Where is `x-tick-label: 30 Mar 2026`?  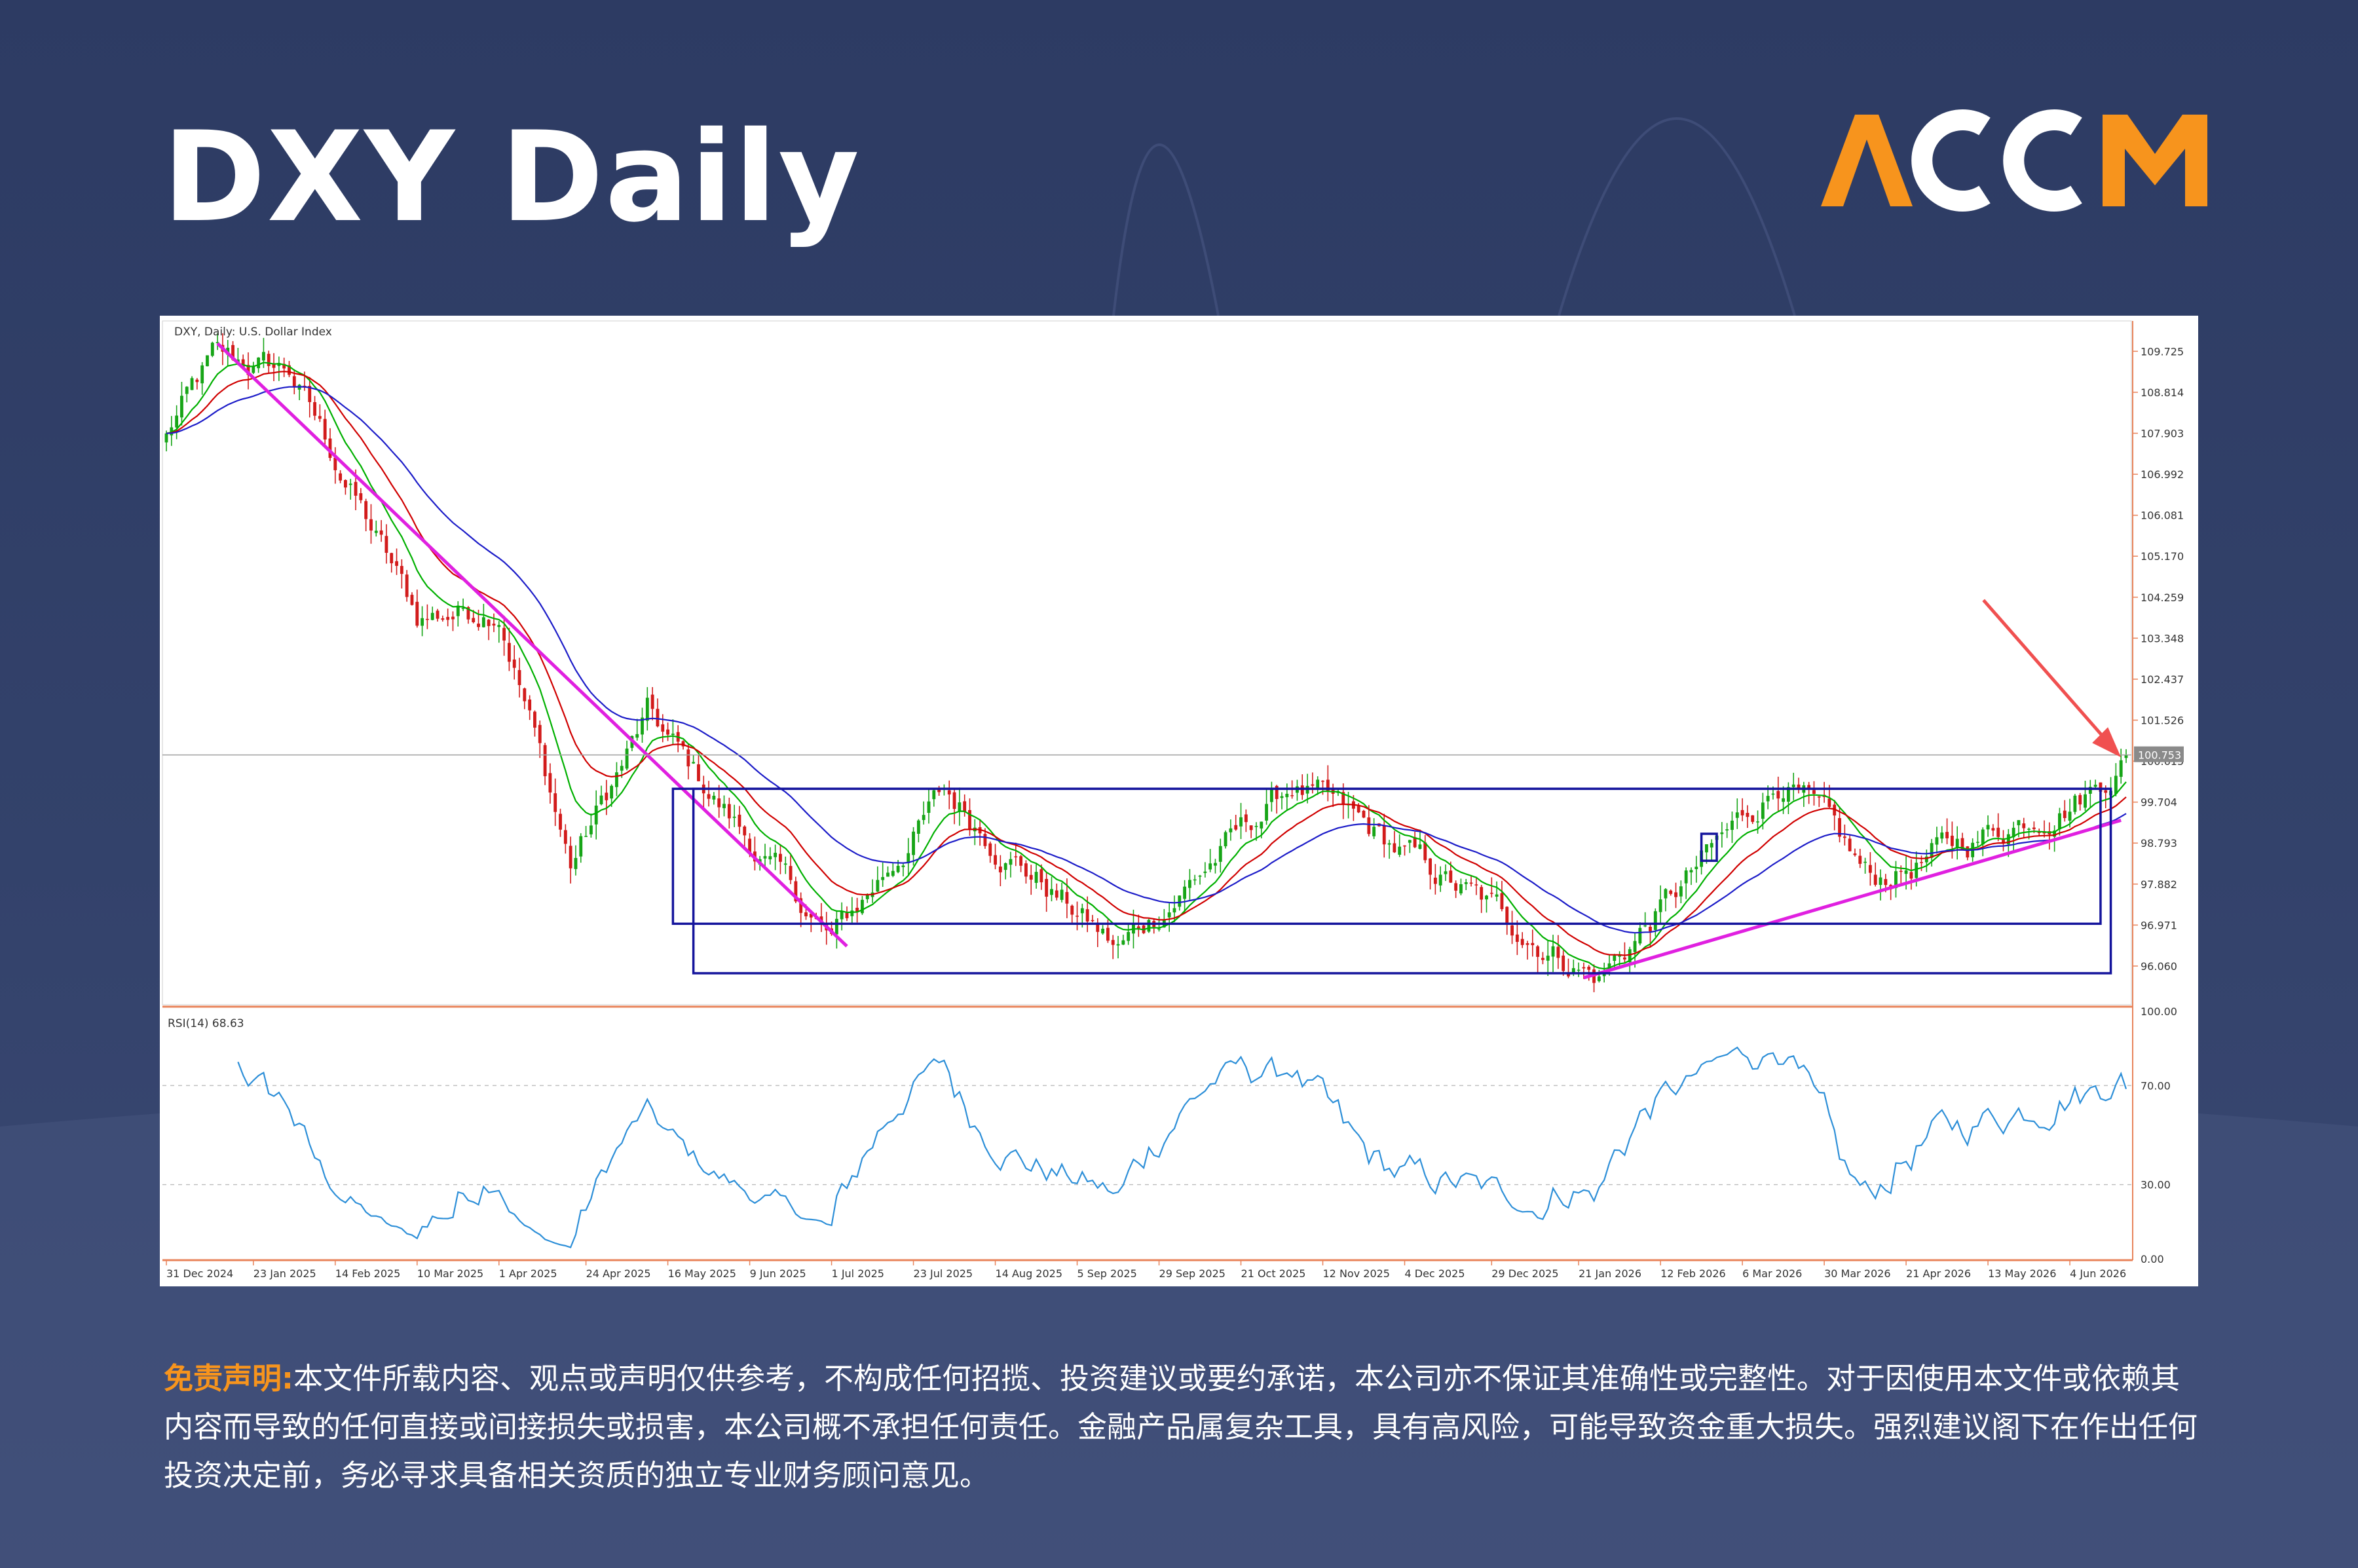 x-tick-label: 30 Mar 2026 is located at coordinates (1857, 1273).